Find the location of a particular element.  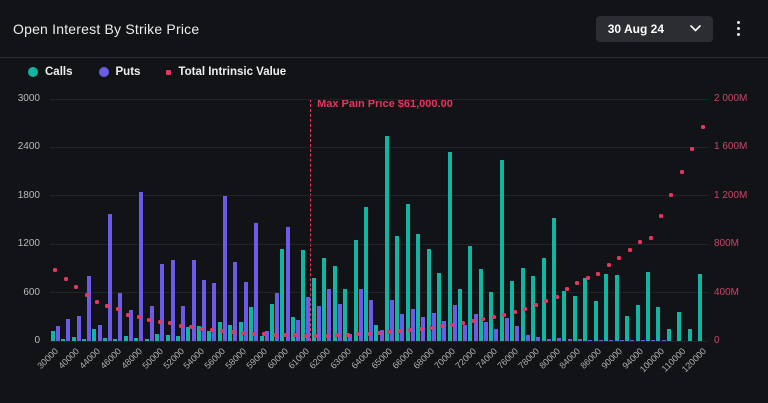

kebab-menu-icon is located at coordinates (738, 28).